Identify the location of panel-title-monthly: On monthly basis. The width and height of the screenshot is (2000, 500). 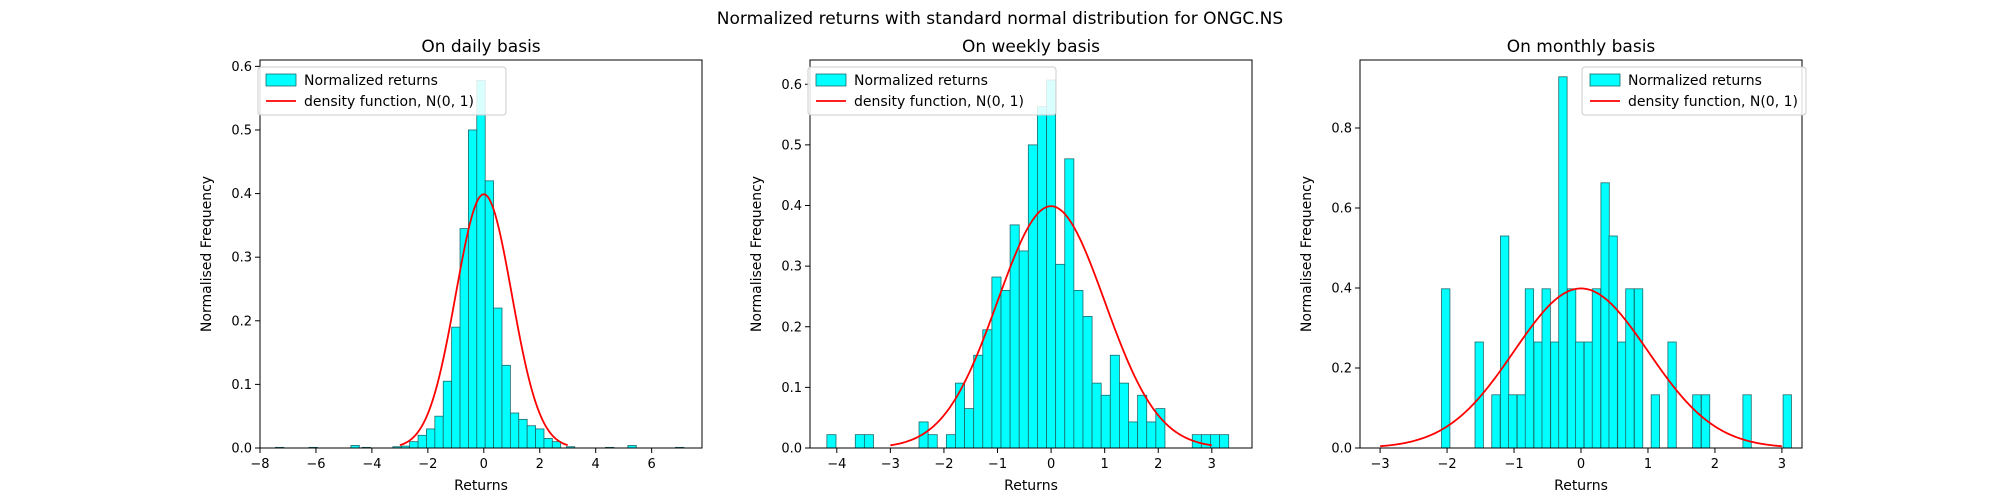
(1581, 47).